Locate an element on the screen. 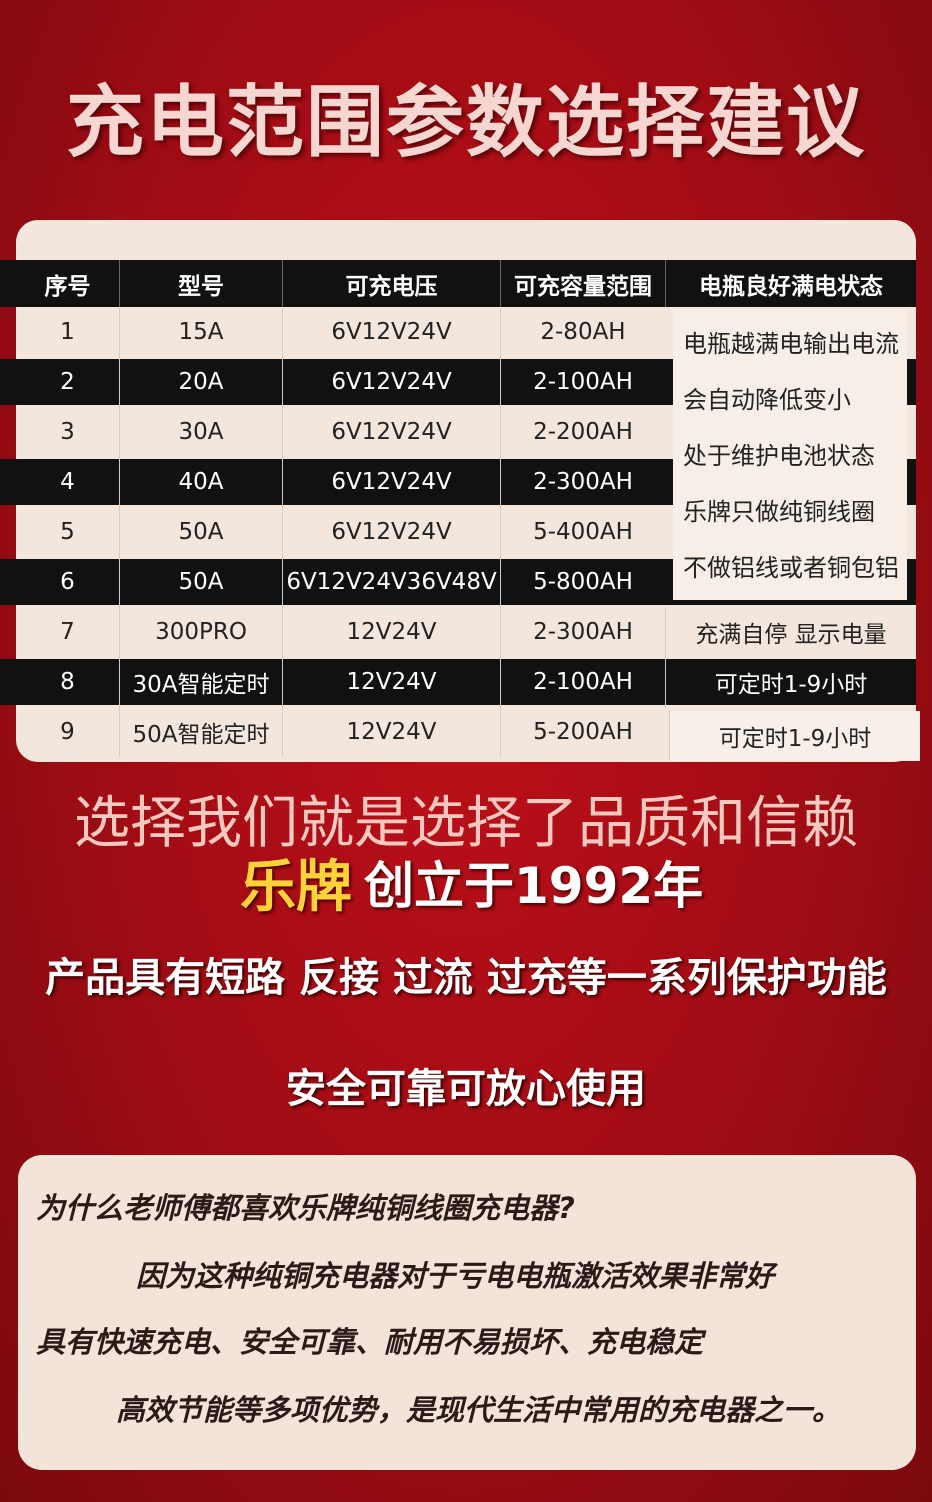  why-line: 因为这种纯铜充电器对于亏电电瓶激活效果非常好 is located at coordinates (455, 1276).